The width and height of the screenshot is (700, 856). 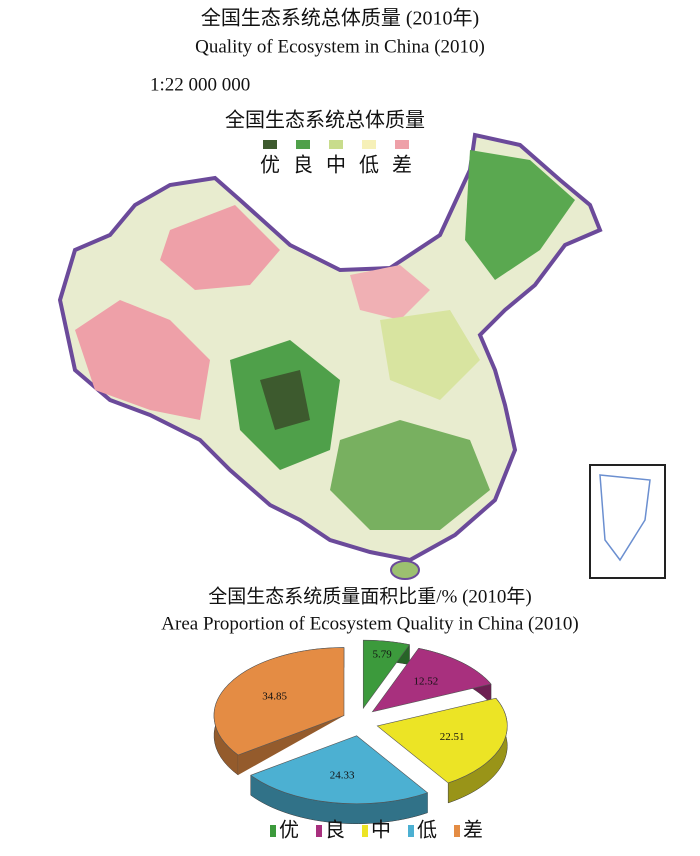 What do you see at coordinates (285, 400) in the screenshot?
I see `region-excellent` at bounding box center [285, 400].